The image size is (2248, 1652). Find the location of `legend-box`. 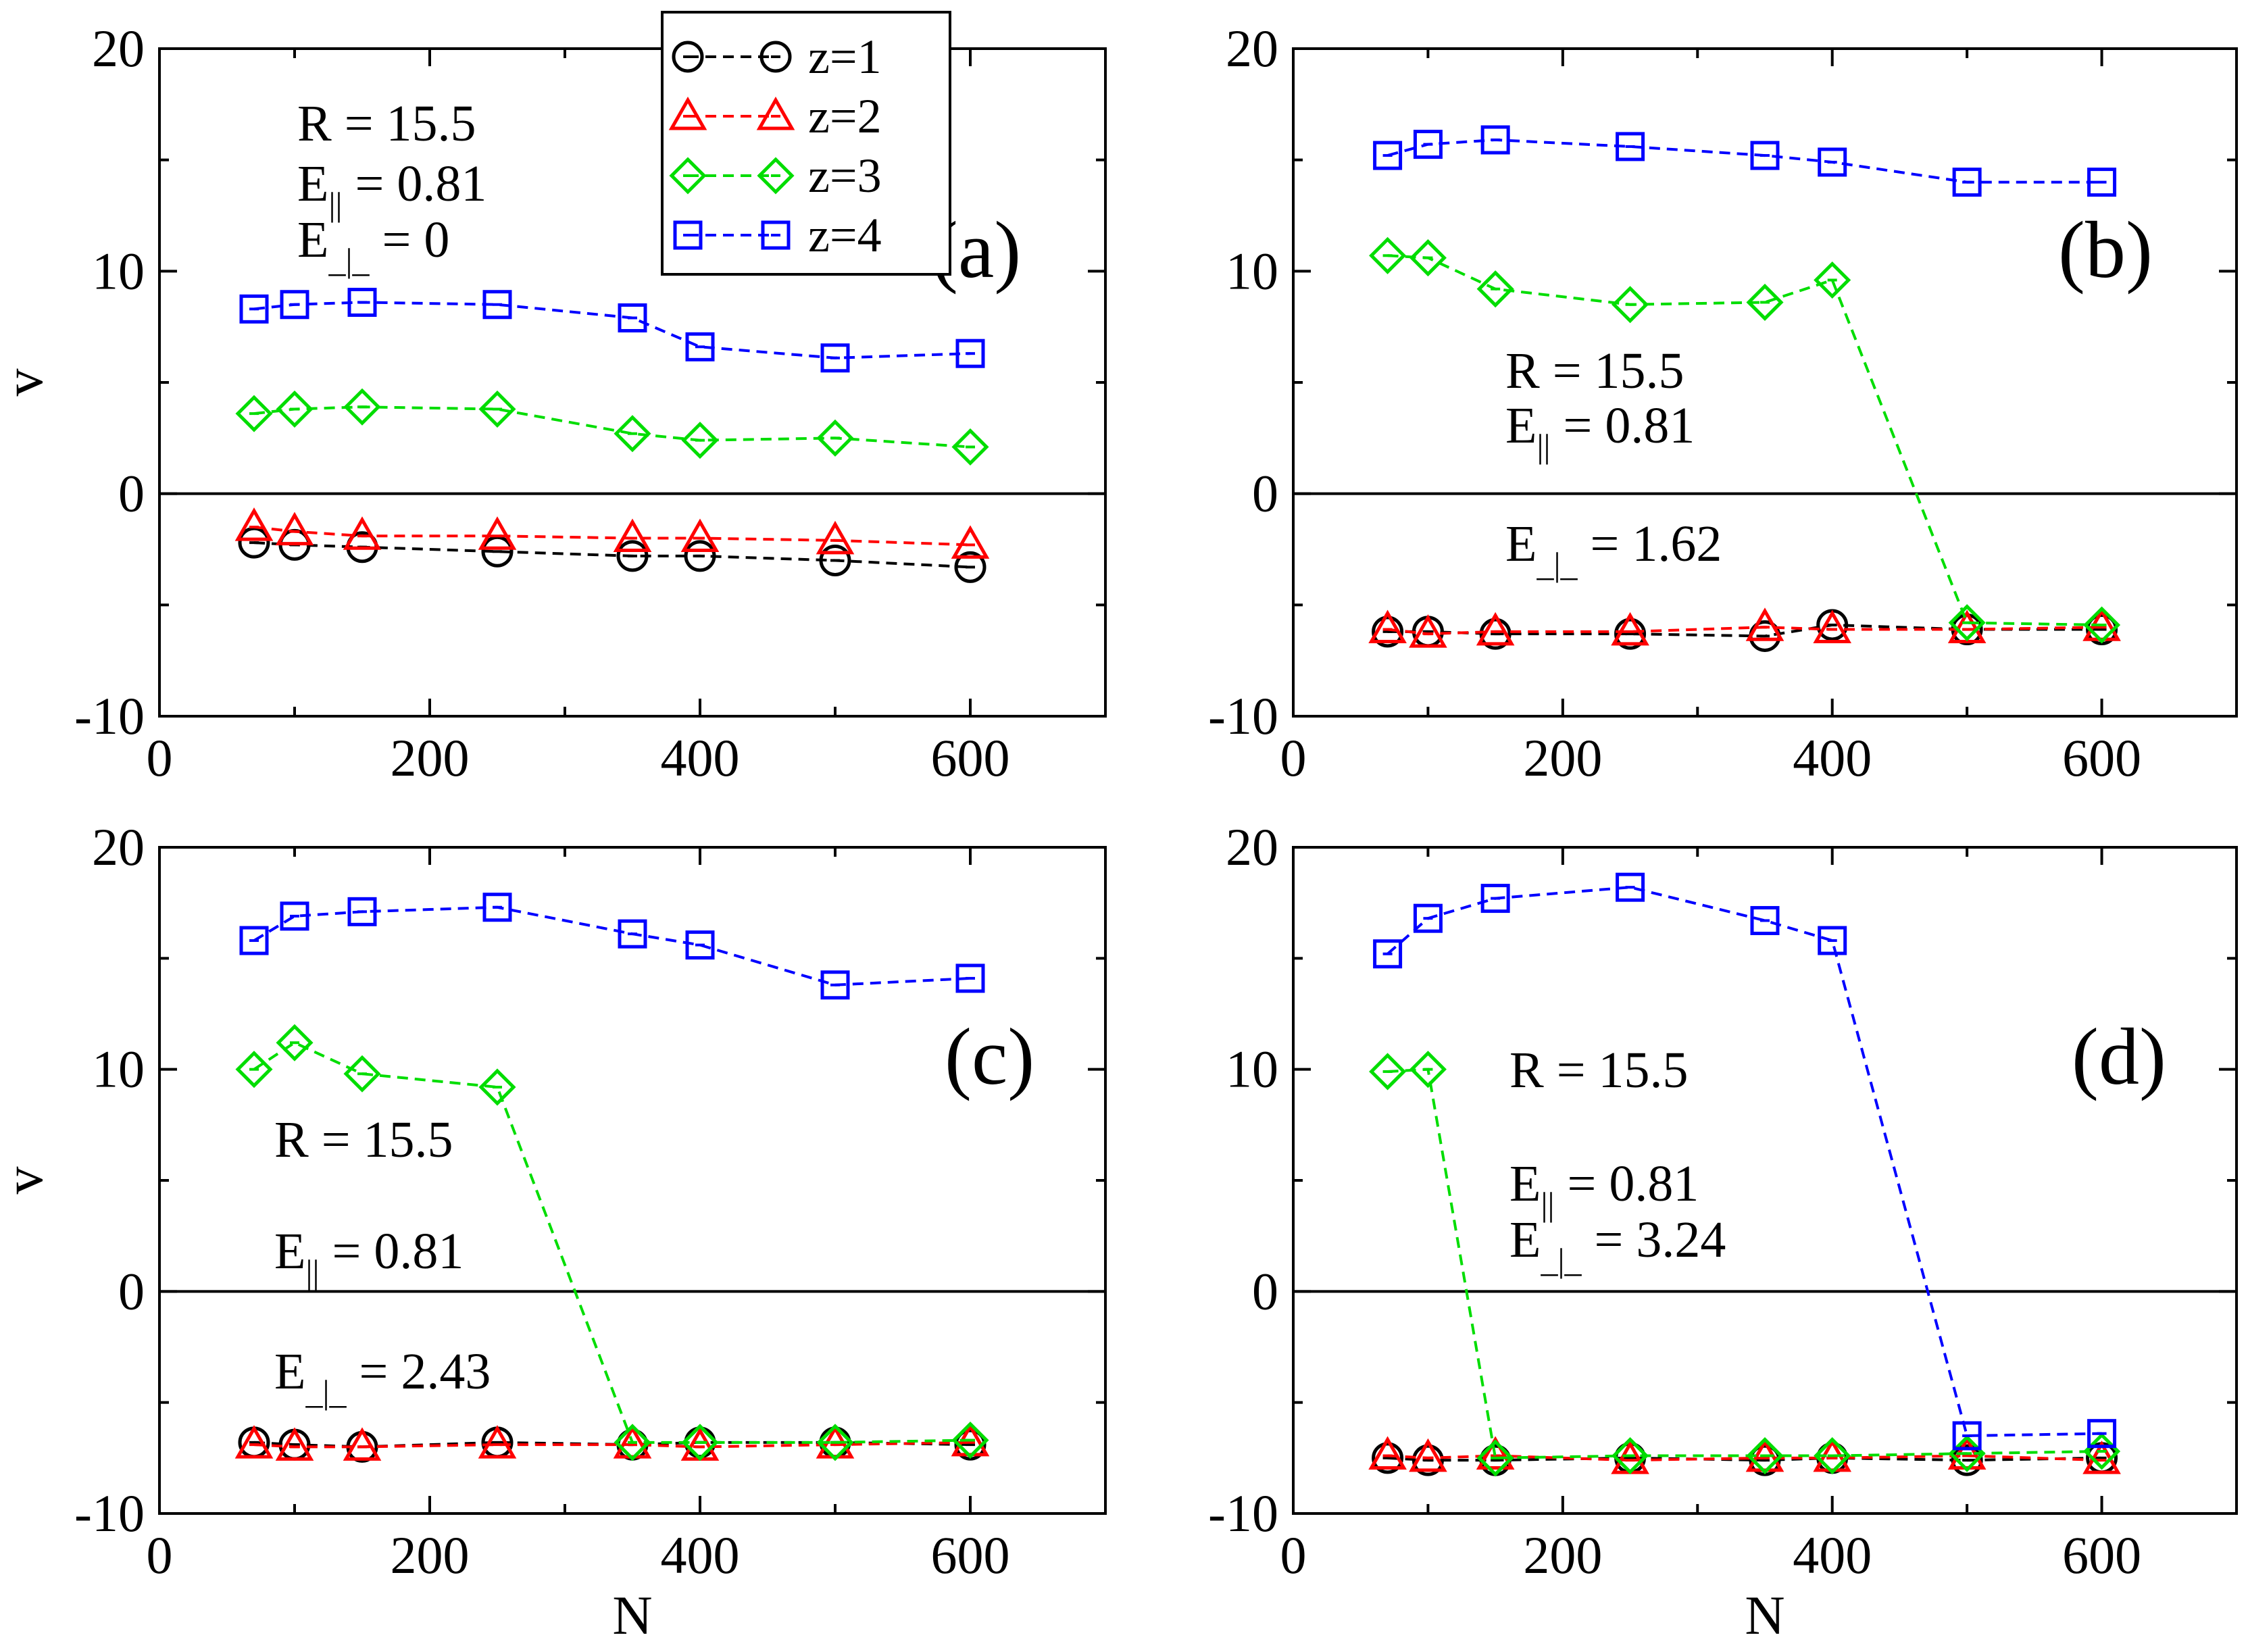

legend-box is located at coordinates (806, 143).